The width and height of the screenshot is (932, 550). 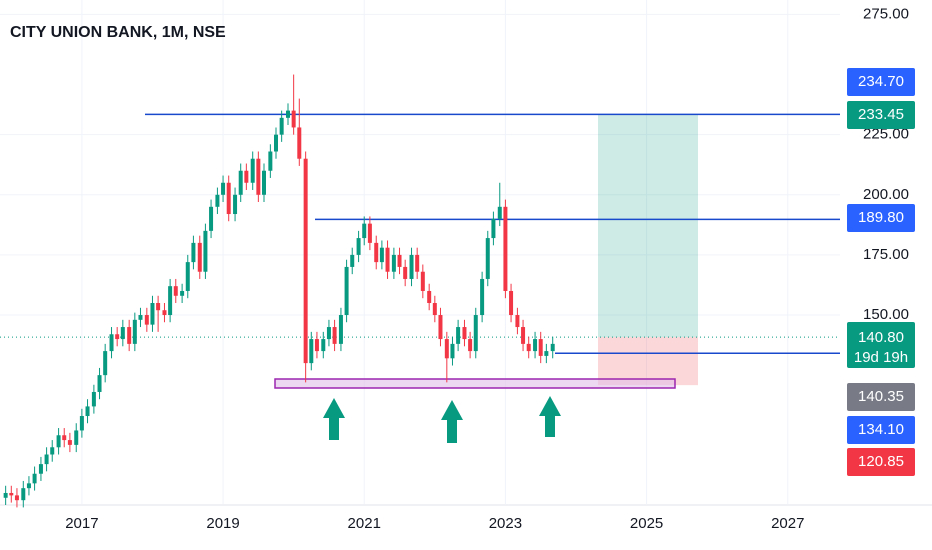 What do you see at coordinates (886, 314) in the screenshot?
I see `y-tick-label: 150.00` at bounding box center [886, 314].